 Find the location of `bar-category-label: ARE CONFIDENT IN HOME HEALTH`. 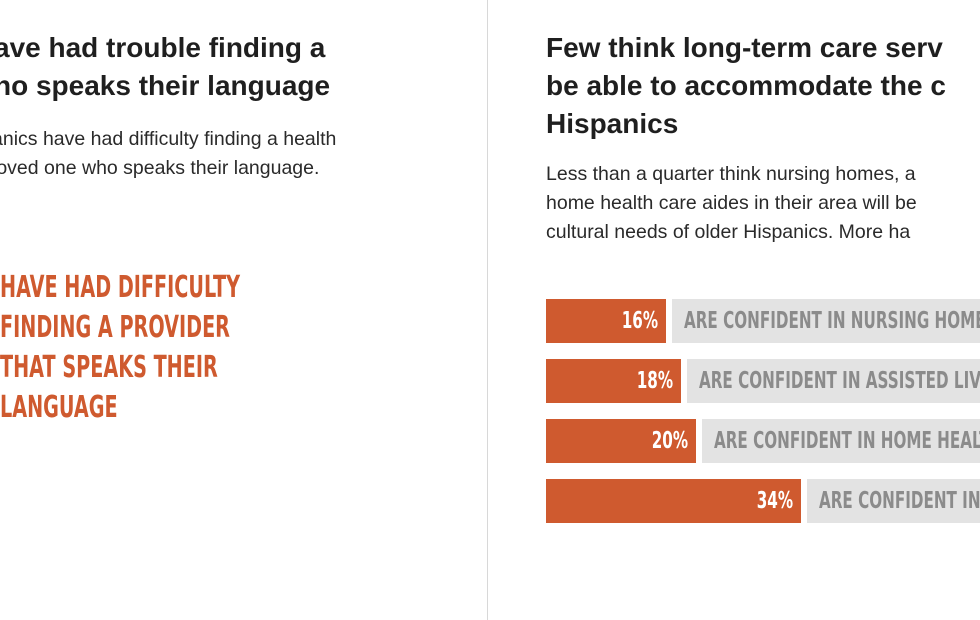

bar-category-label: ARE CONFIDENT IN HOME HEALTH is located at coordinates (841, 441).